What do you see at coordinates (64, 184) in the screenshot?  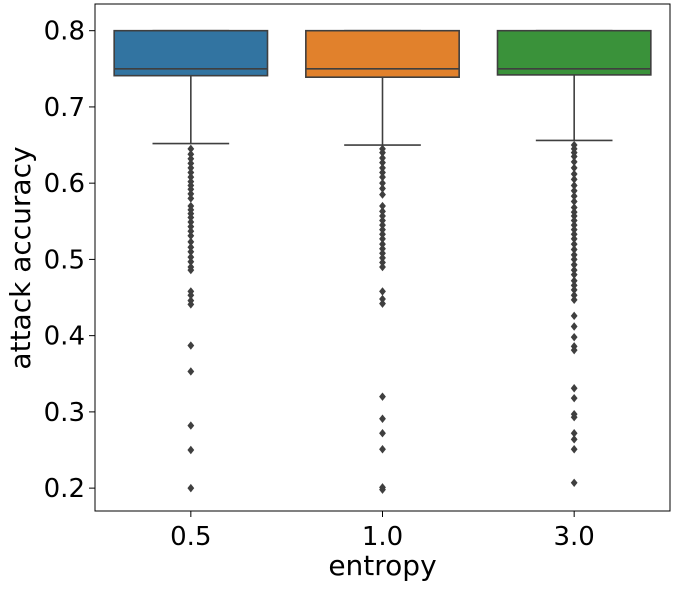 I see `y-tick-label: 0.6` at bounding box center [64, 184].